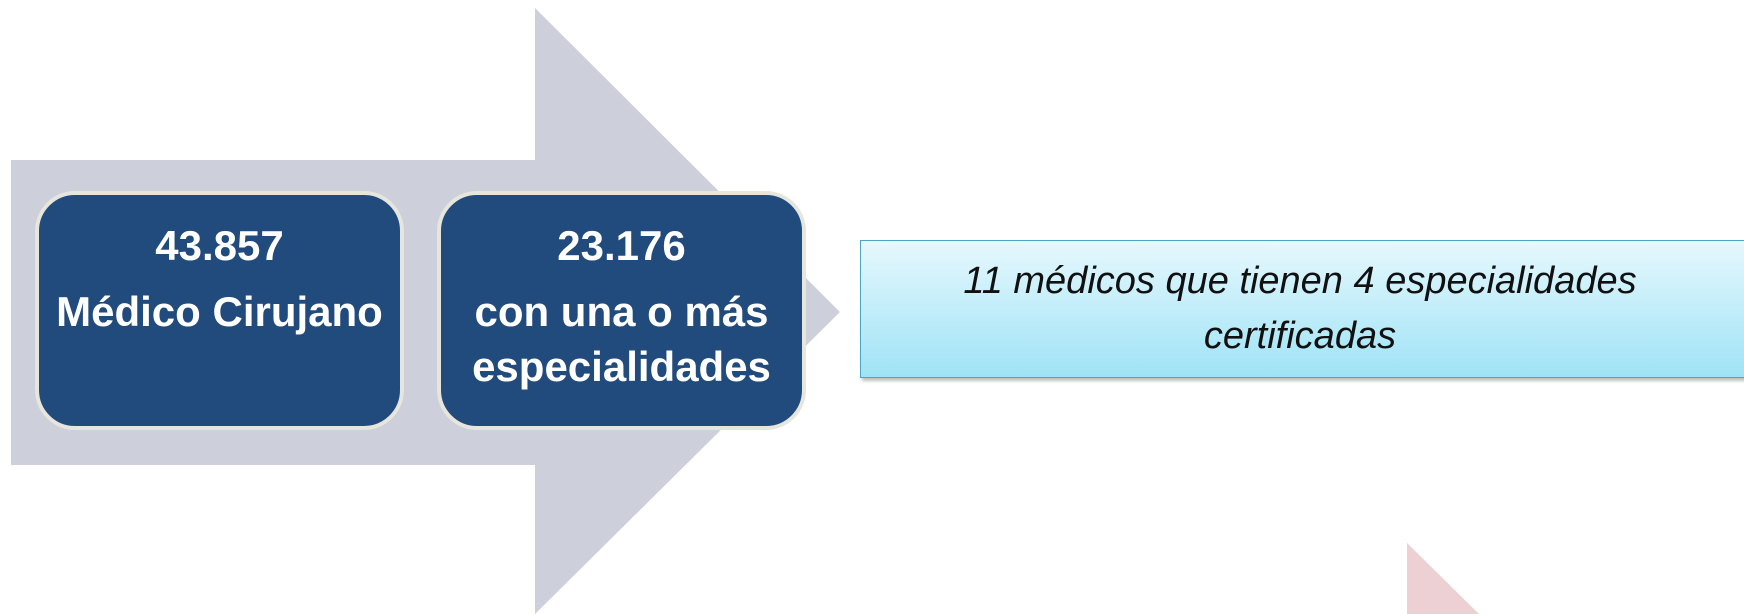  I want to click on box-label: Médico Cirujano, so click(219, 312).